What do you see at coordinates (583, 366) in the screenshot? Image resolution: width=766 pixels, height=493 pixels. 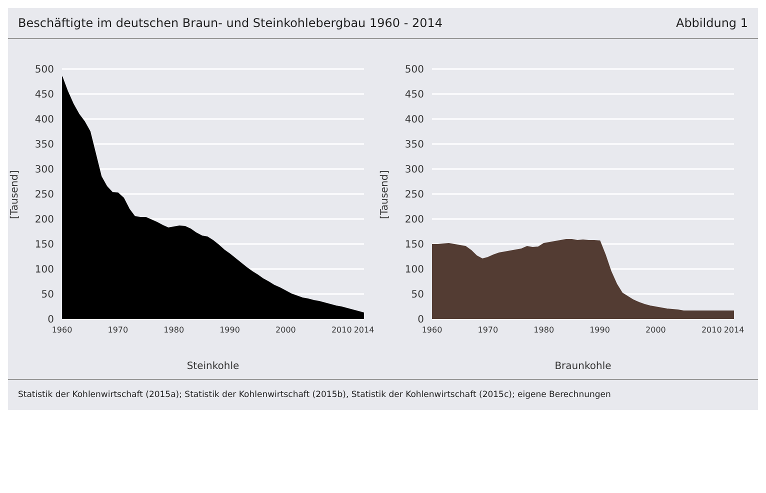 I see `x-axis-title: Braunkohle` at bounding box center [583, 366].